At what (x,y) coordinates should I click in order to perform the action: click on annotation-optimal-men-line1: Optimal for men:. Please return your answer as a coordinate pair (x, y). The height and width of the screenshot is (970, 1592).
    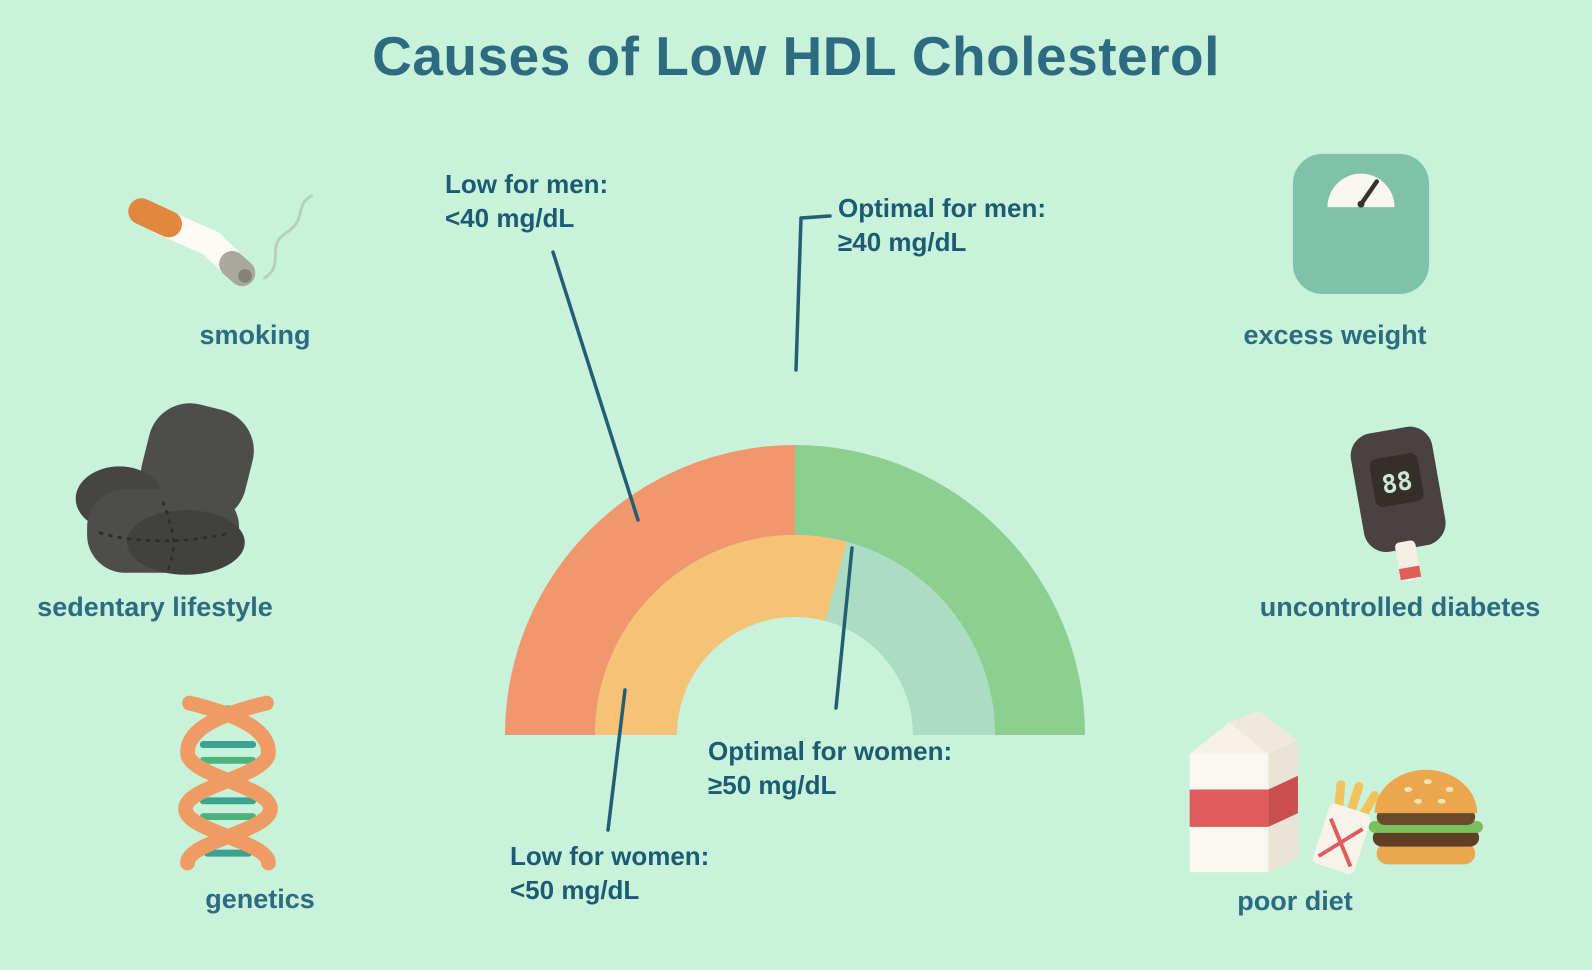
    Looking at the image, I should click on (942, 208).